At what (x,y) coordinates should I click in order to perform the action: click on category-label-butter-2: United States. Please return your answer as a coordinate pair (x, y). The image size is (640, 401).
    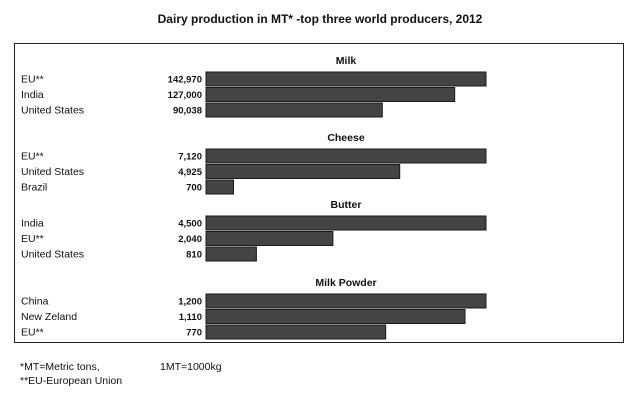
    Looking at the image, I should click on (52, 255).